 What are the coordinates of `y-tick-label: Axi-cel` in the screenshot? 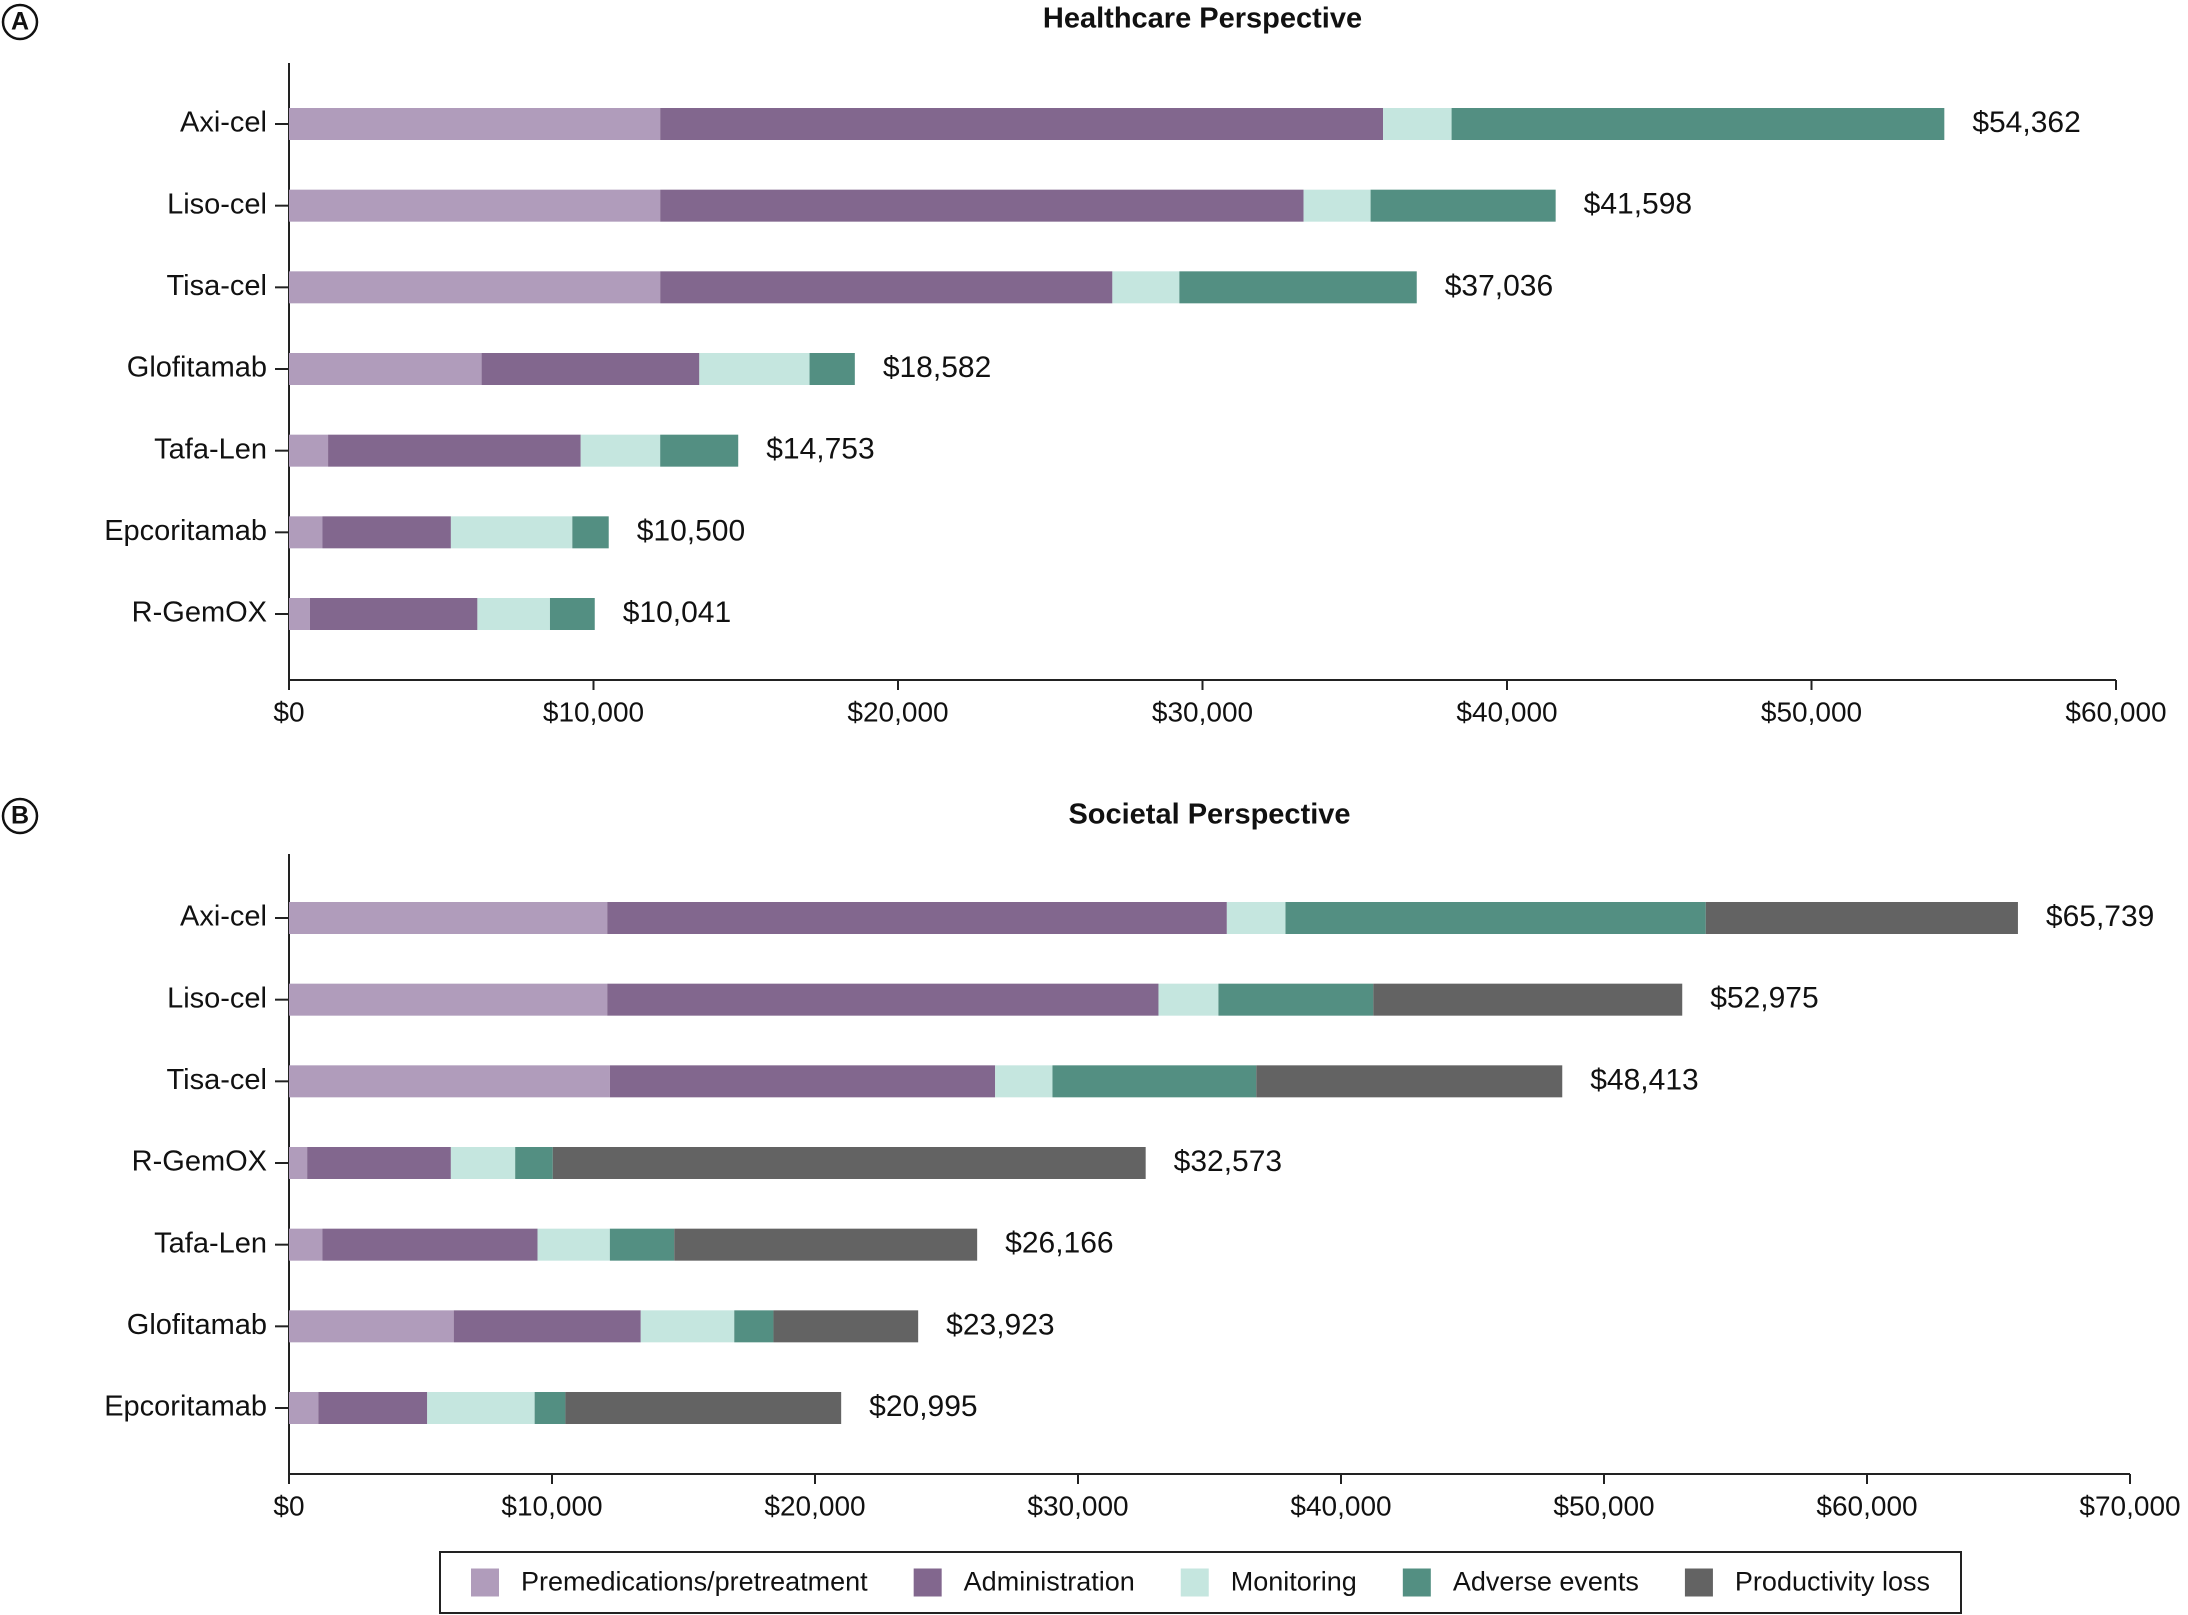 It's located at (223, 123).